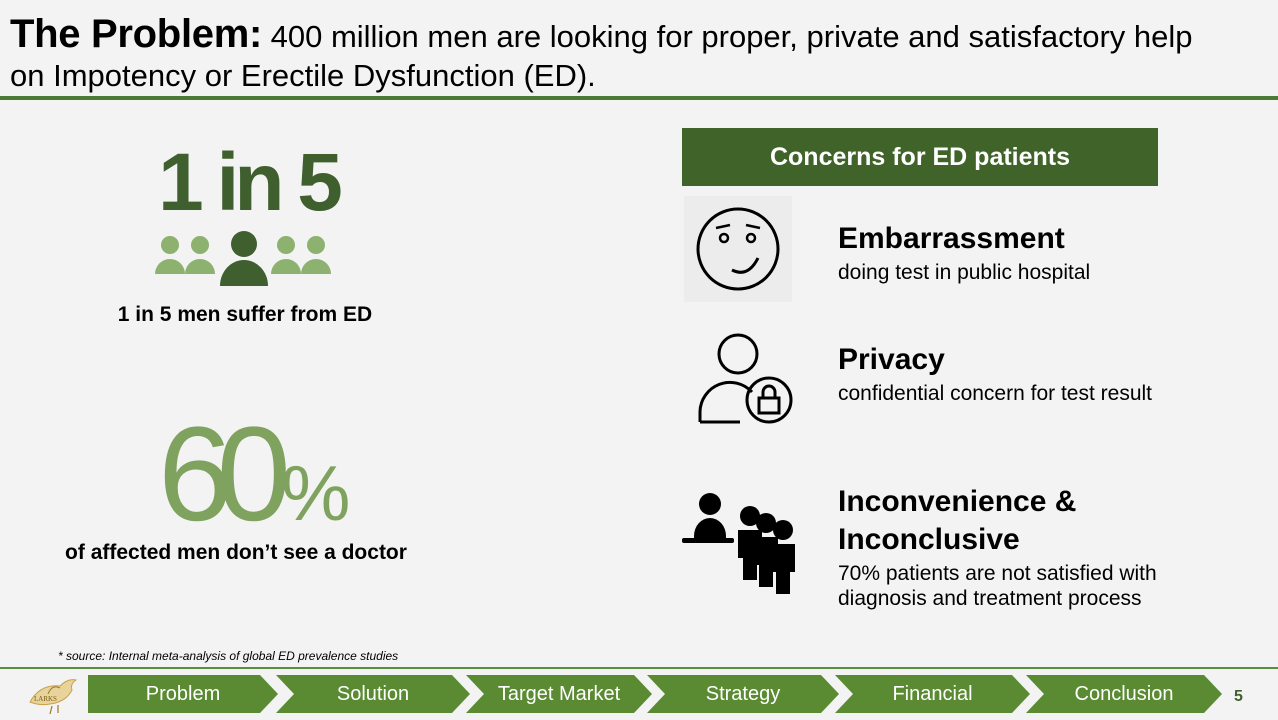 The image size is (1278, 720). What do you see at coordinates (995, 393) in the screenshot?
I see `concern-desc-privacy: confidential concern for test result` at bounding box center [995, 393].